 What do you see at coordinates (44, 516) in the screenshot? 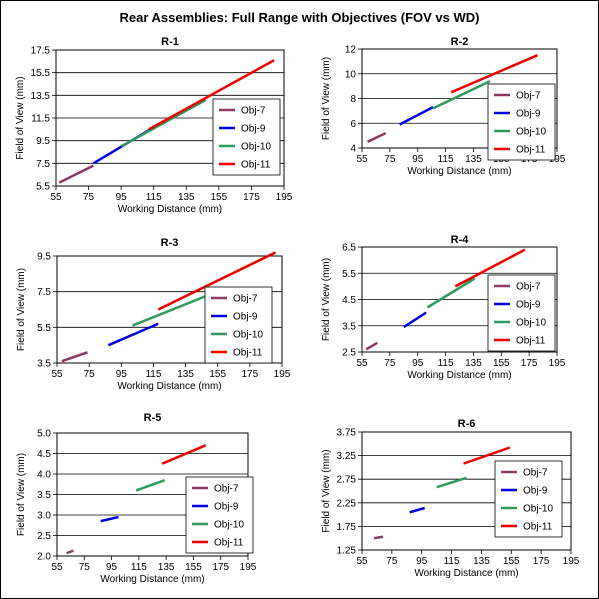
I see `y-tick-label: 3.0` at bounding box center [44, 516].